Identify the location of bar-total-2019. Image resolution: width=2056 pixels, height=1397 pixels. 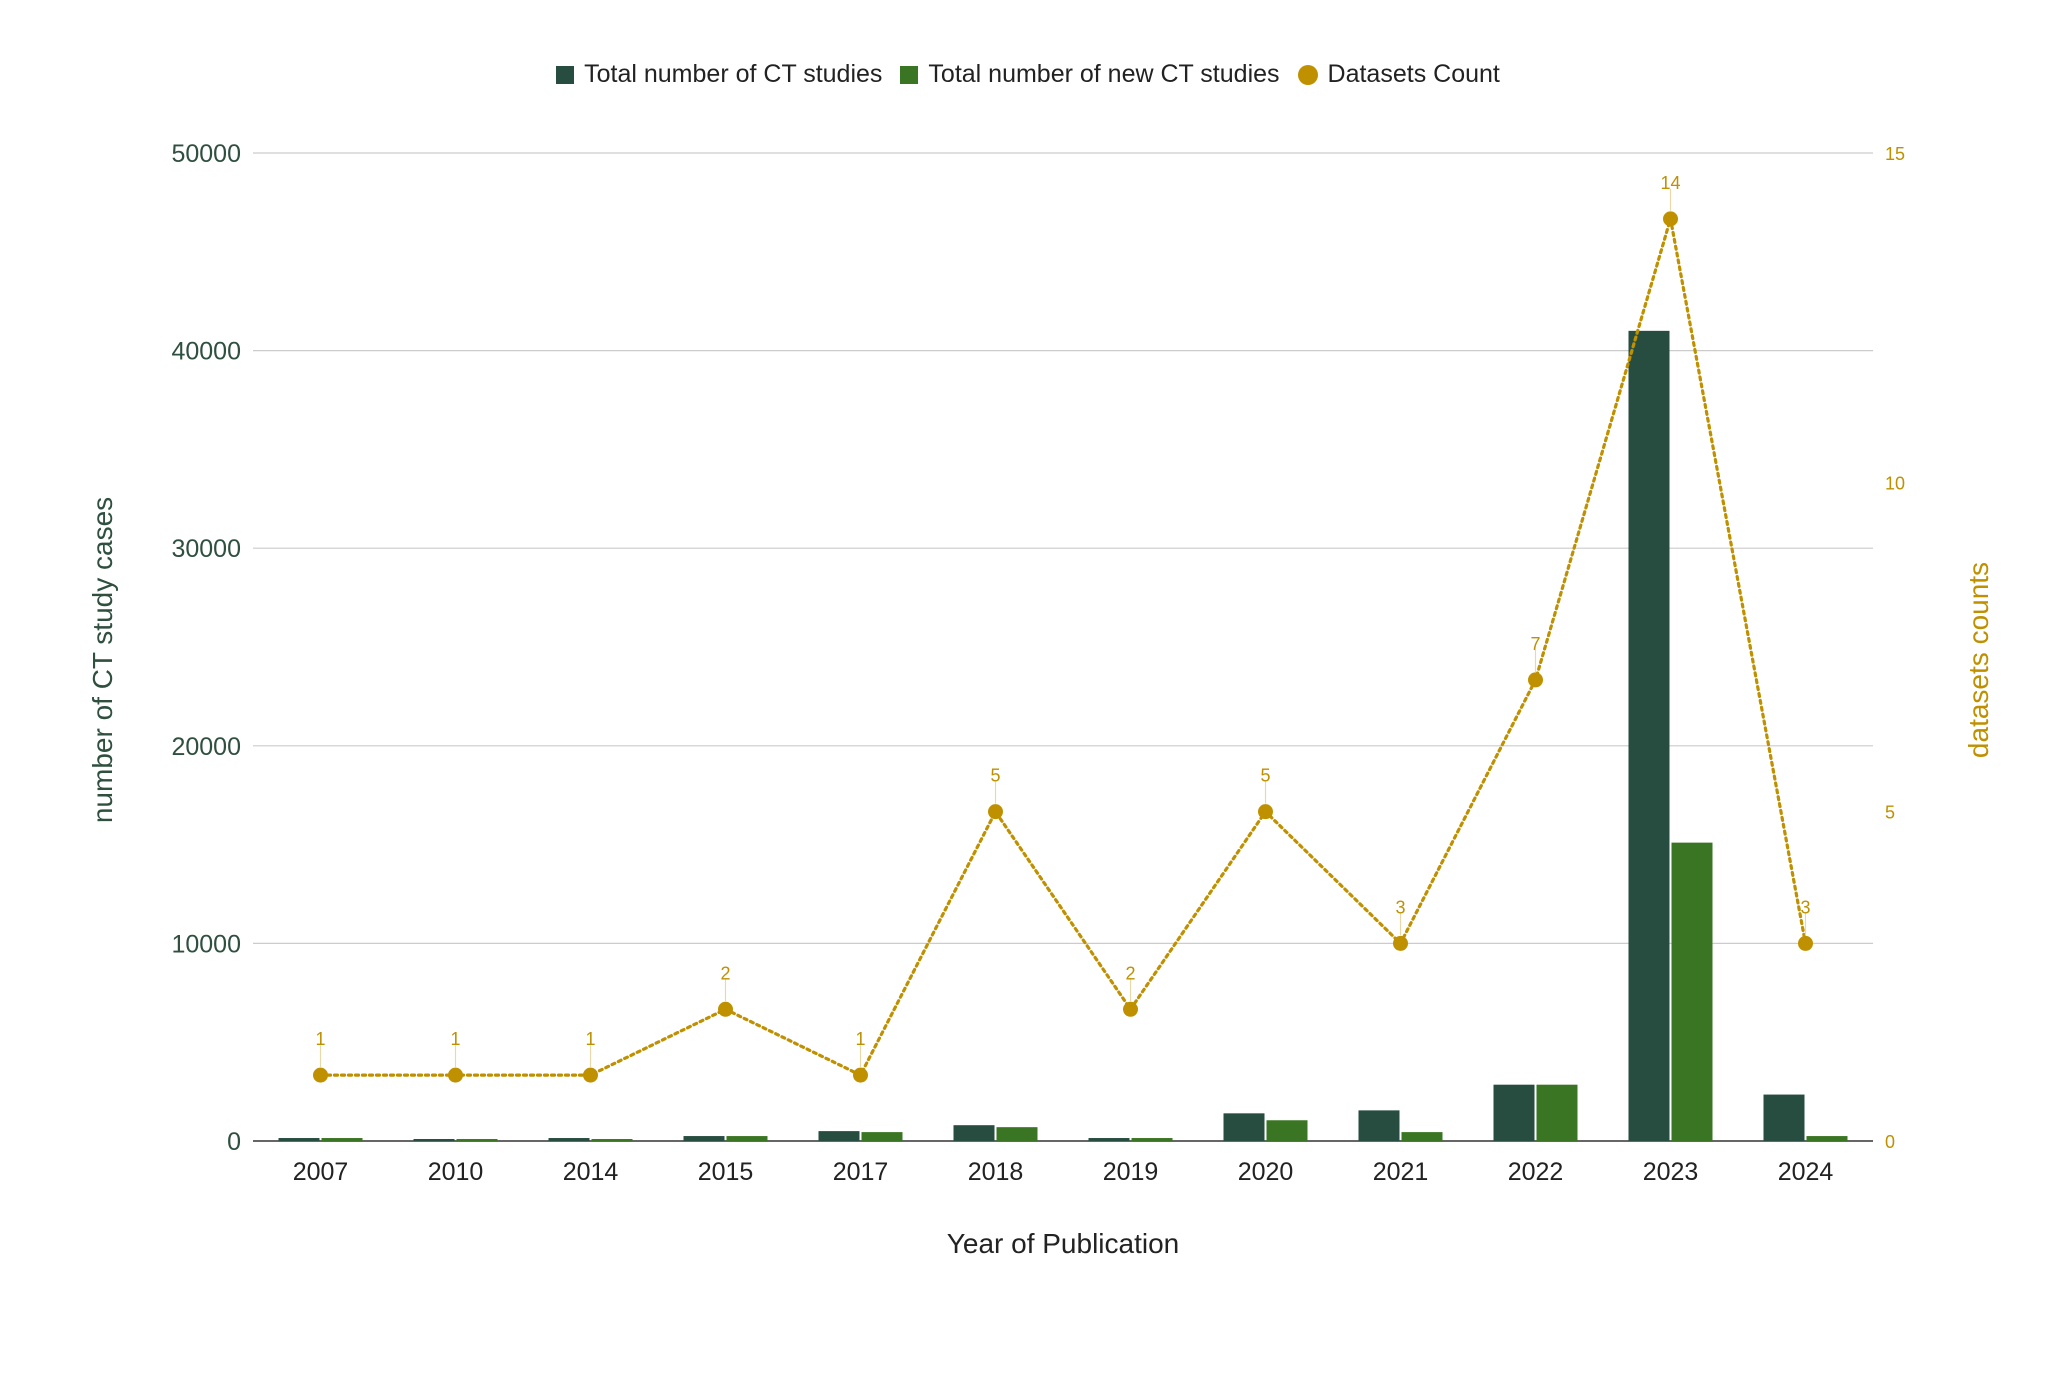
(1109, 1139).